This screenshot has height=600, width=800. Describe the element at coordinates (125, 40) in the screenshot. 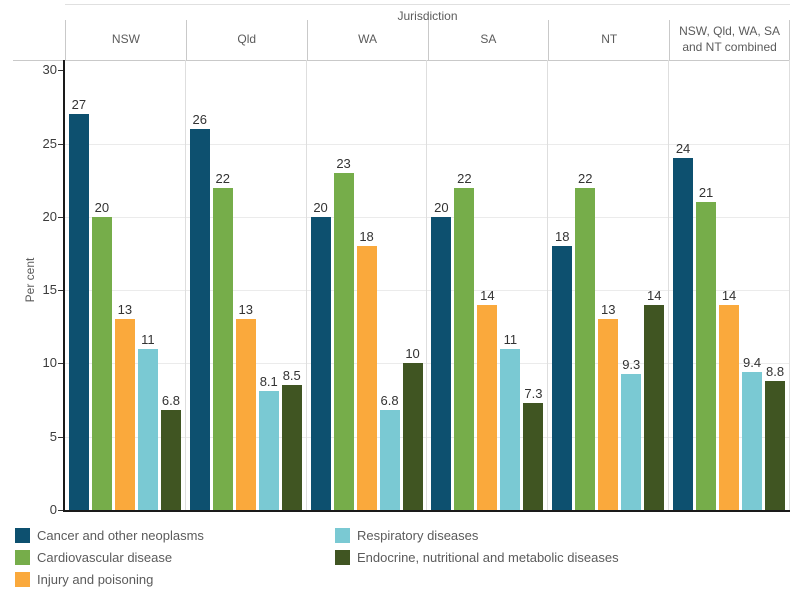

I see `column-header: NSW` at that location.